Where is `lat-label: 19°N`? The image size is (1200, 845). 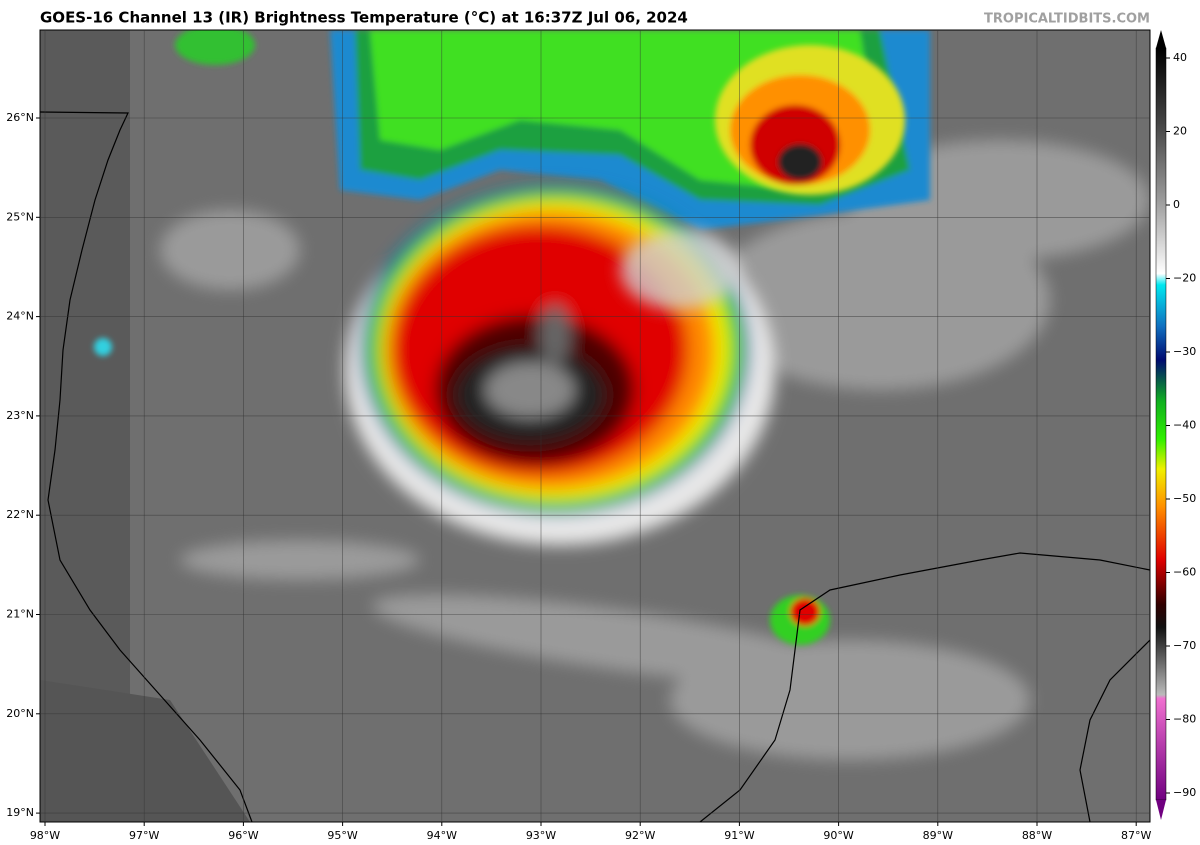
lat-label: 19°N is located at coordinates (20, 812).